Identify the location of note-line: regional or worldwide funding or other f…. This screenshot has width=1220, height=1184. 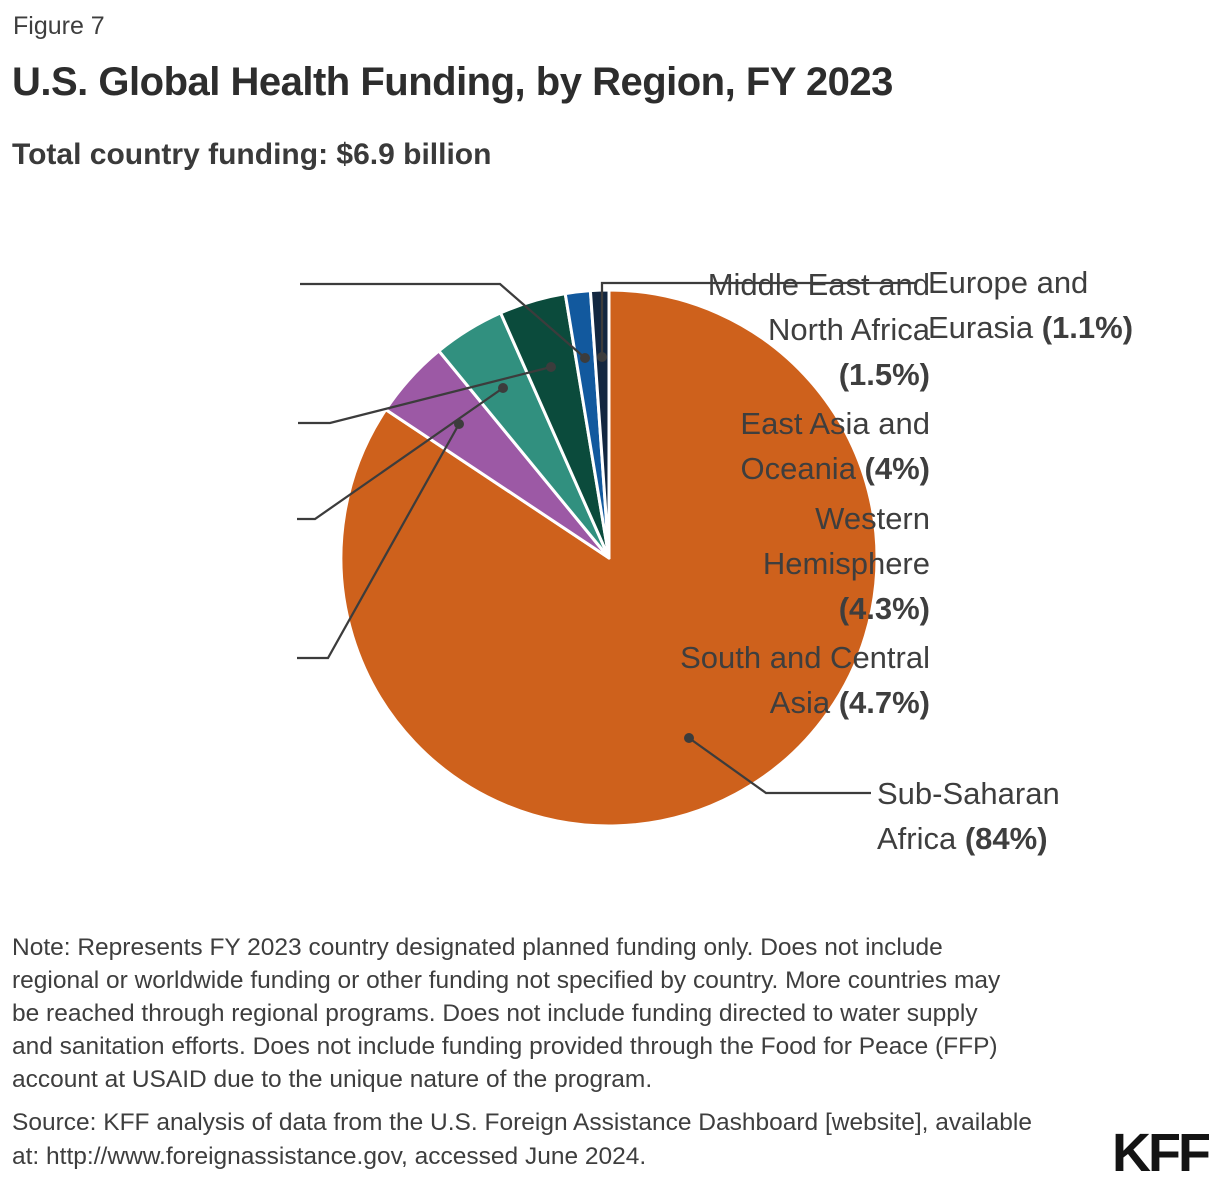
(506, 980).